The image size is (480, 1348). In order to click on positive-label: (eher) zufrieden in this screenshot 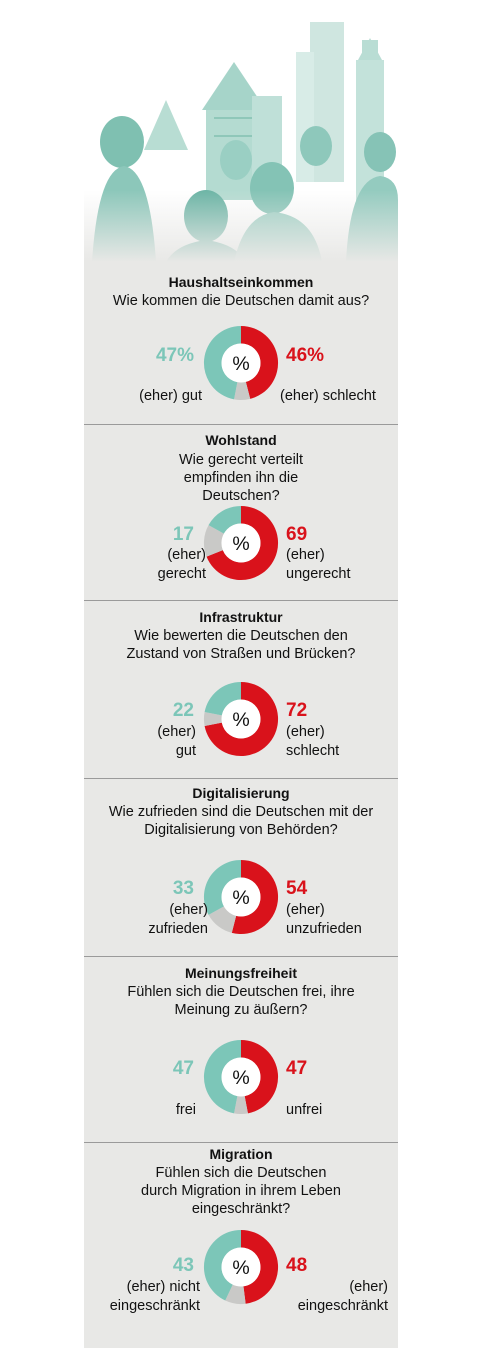, I will do `click(178, 919)`.